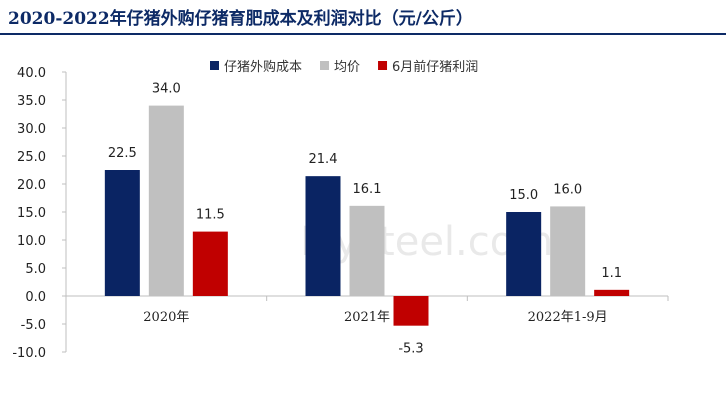 This screenshot has width=726, height=405. Describe the element at coordinates (567, 189) in the screenshot. I see `data-label: 16.0` at that location.